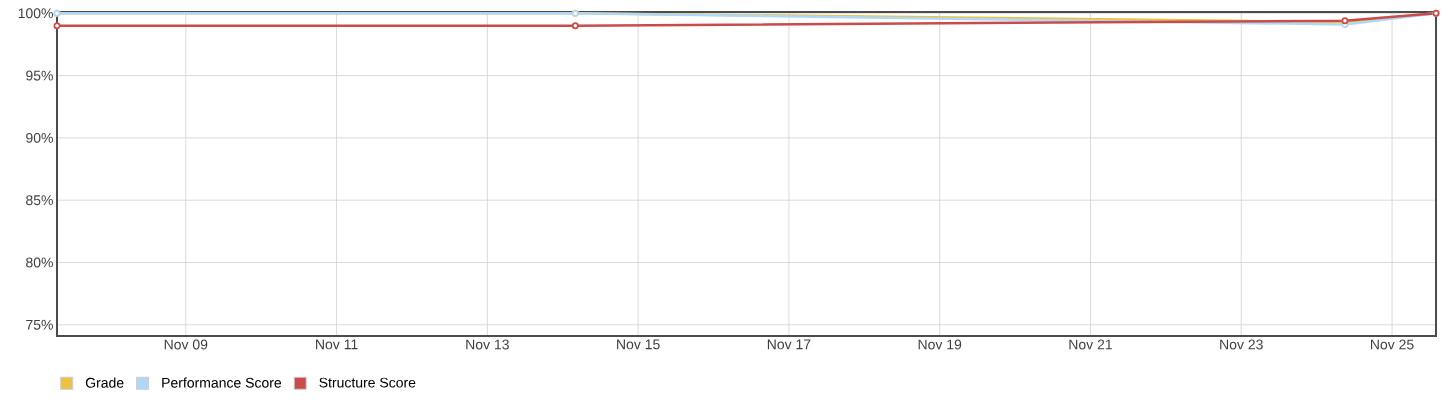  Describe the element at coordinates (186, 344) in the screenshot. I see `x-tick-label: Nov 09` at that location.